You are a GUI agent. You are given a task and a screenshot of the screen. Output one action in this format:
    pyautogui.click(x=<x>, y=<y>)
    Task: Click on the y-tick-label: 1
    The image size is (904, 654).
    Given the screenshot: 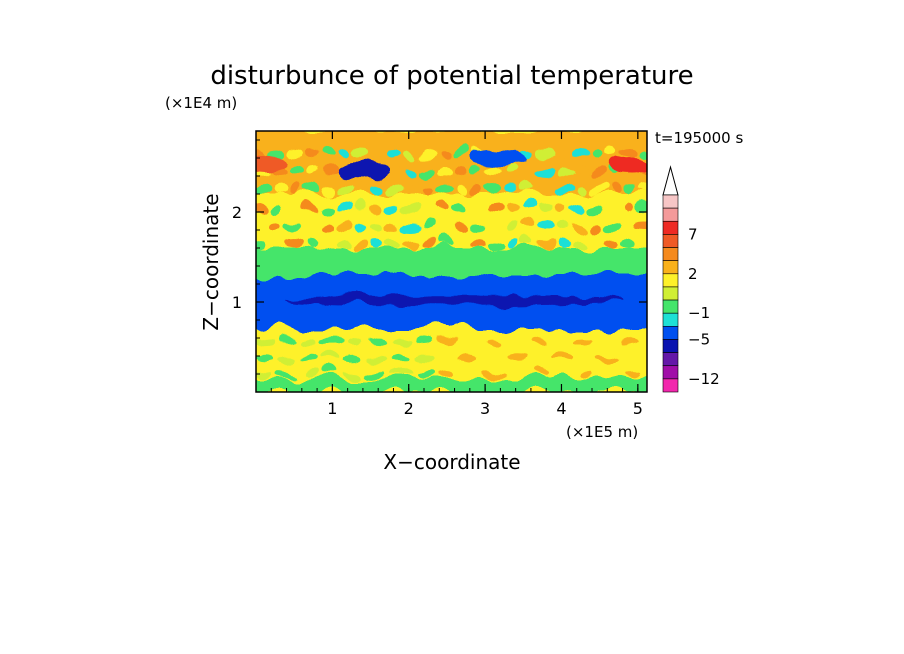 What is the action you would take?
    pyautogui.click(x=237, y=302)
    